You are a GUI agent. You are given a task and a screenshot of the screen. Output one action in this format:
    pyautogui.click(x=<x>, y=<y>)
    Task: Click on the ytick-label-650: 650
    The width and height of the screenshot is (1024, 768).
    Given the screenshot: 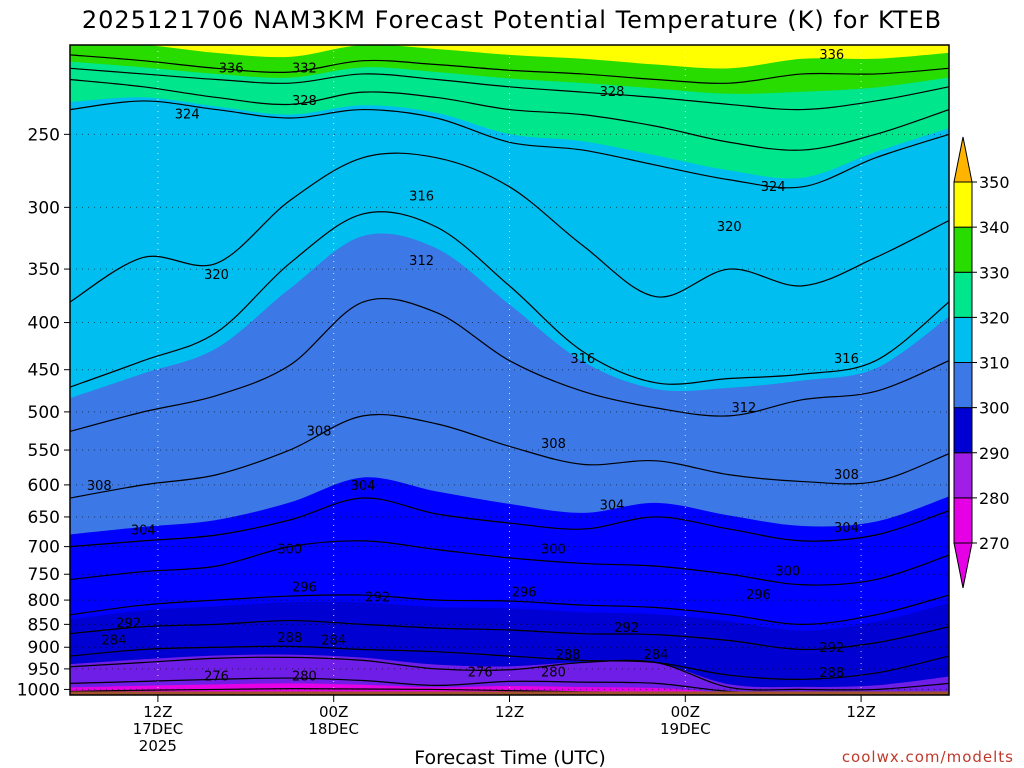 What is the action you would take?
    pyautogui.click(x=44, y=518)
    